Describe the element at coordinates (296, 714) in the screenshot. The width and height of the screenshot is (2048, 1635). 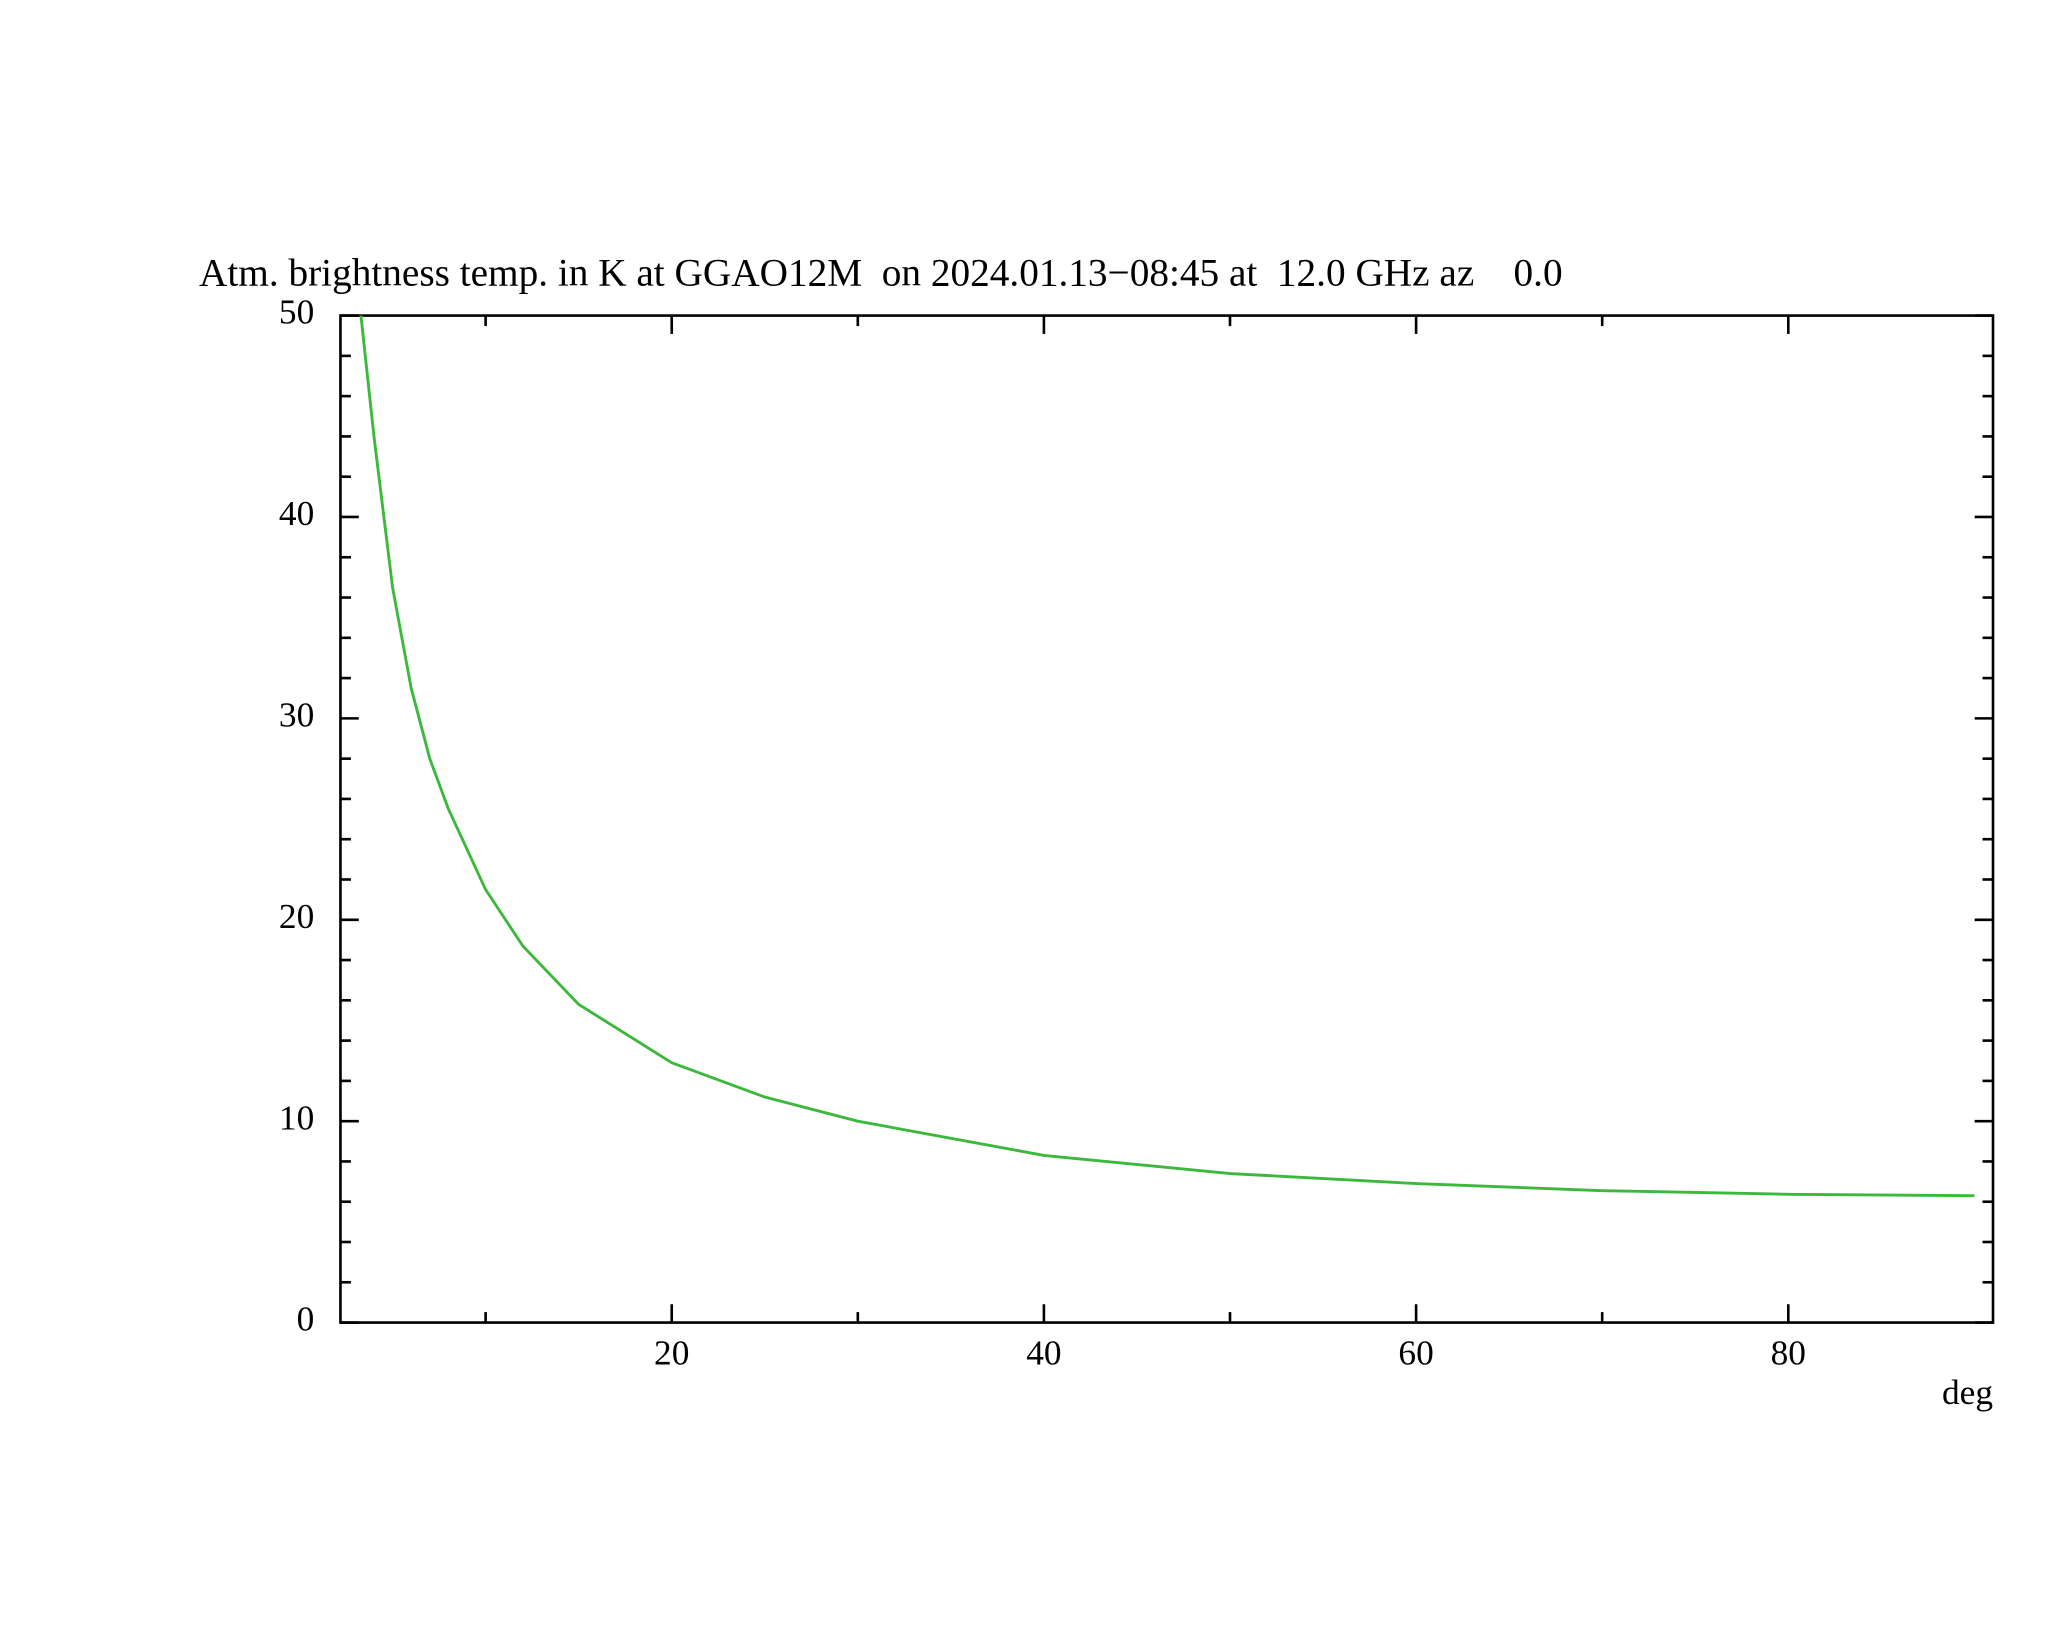
I see `y-tick-label: 30` at that location.